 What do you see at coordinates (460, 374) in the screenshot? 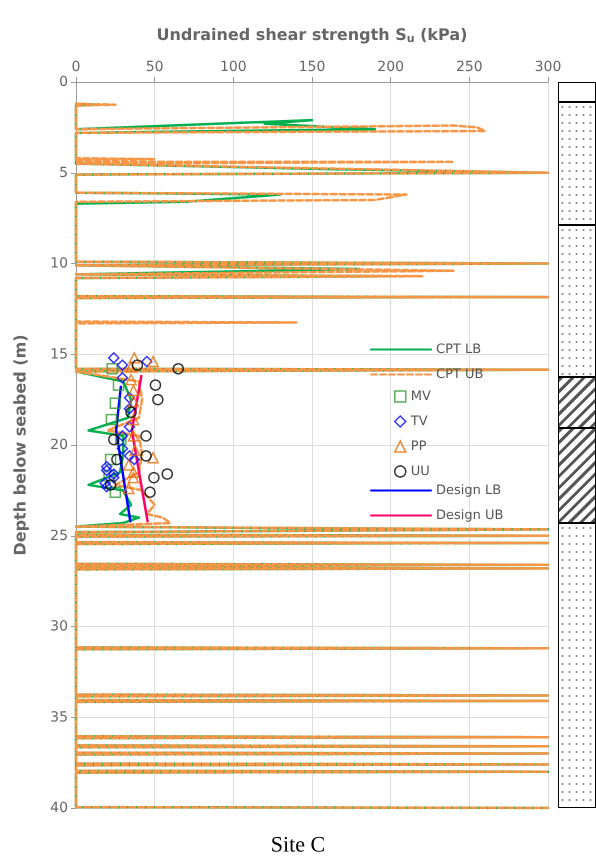
I see `legend-label: CPT UB` at bounding box center [460, 374].